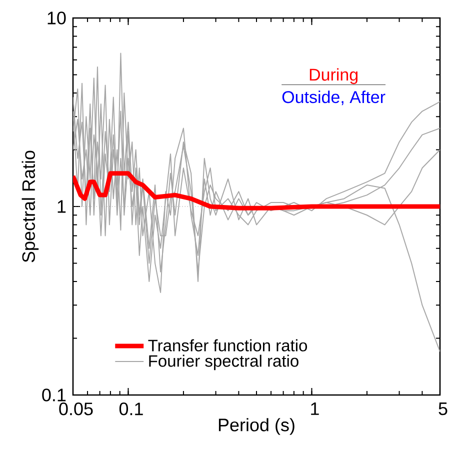 The width and height of the screenshot is (451, 455). I want to click on x-axis-title: Period (s), so click(256, 426).